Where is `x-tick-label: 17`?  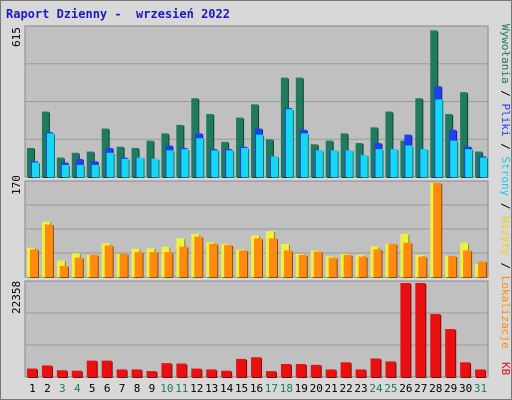
x-tick-label: 17 is located at coordinates (271, 388).